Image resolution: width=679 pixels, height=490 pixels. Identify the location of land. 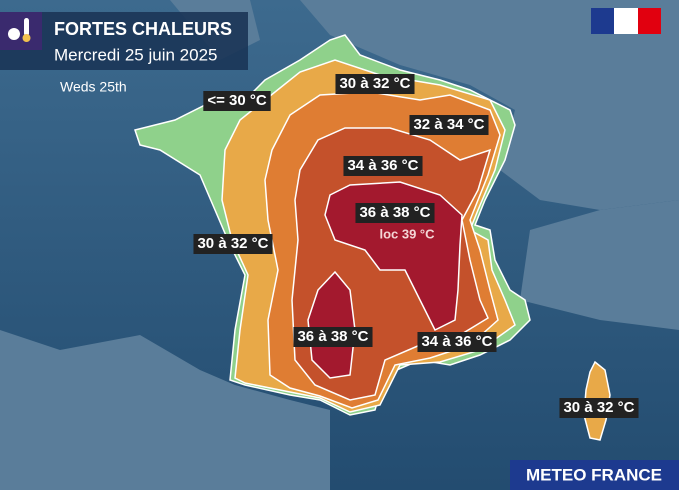
(599, 265).